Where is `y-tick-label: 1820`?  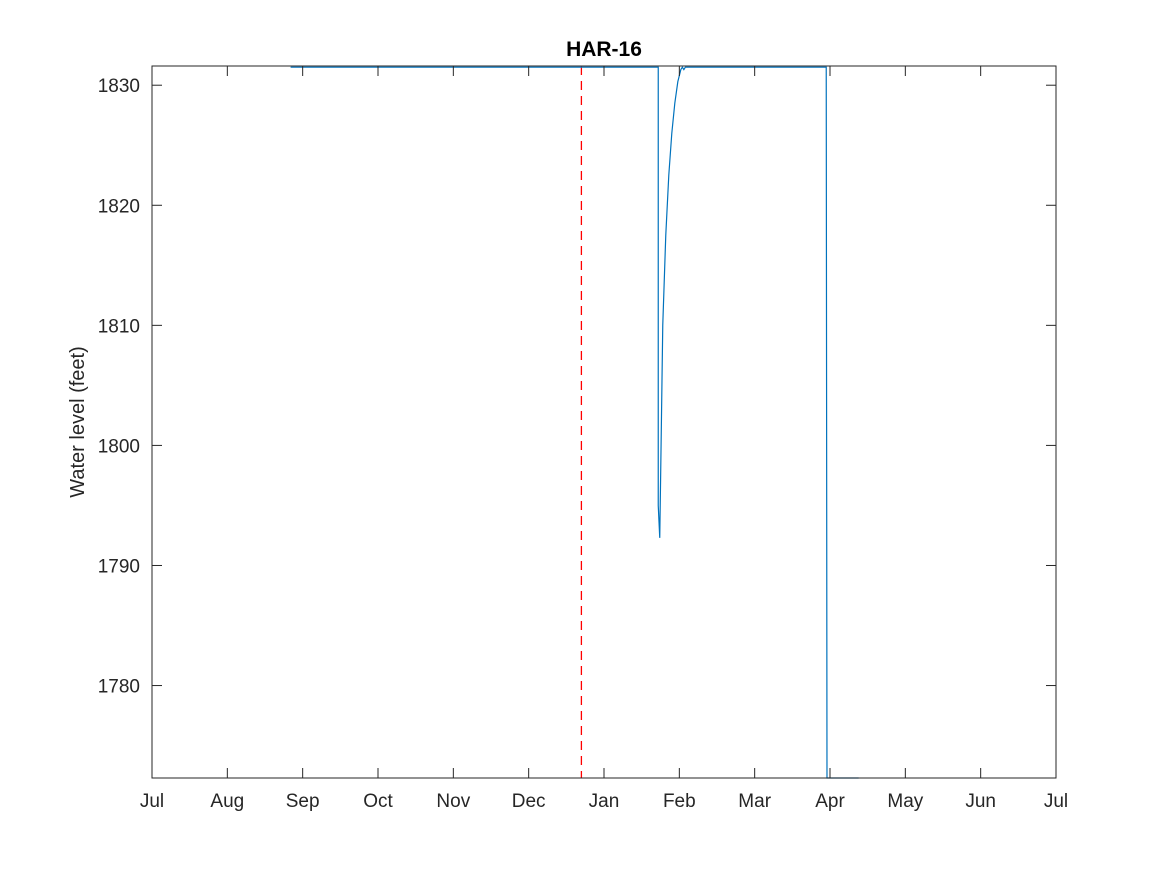 y-tick-label: 1820 is located at coordinates (119, 206).